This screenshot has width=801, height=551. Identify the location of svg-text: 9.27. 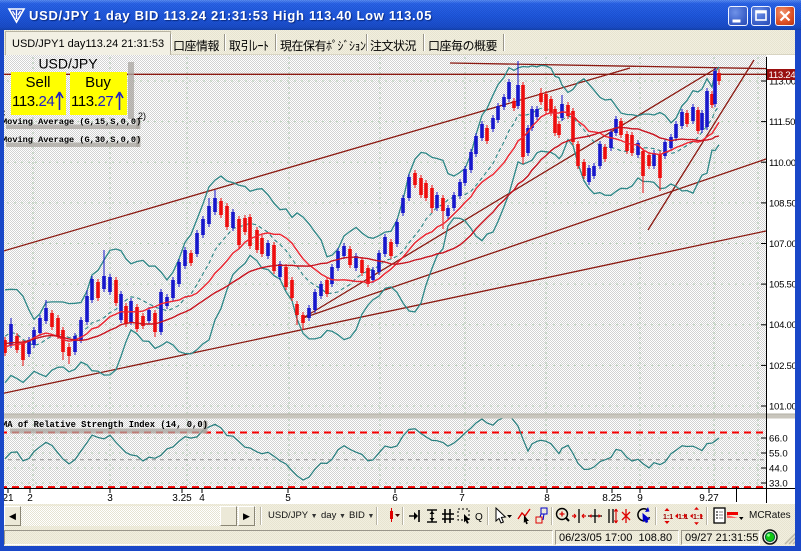
(709, 498).